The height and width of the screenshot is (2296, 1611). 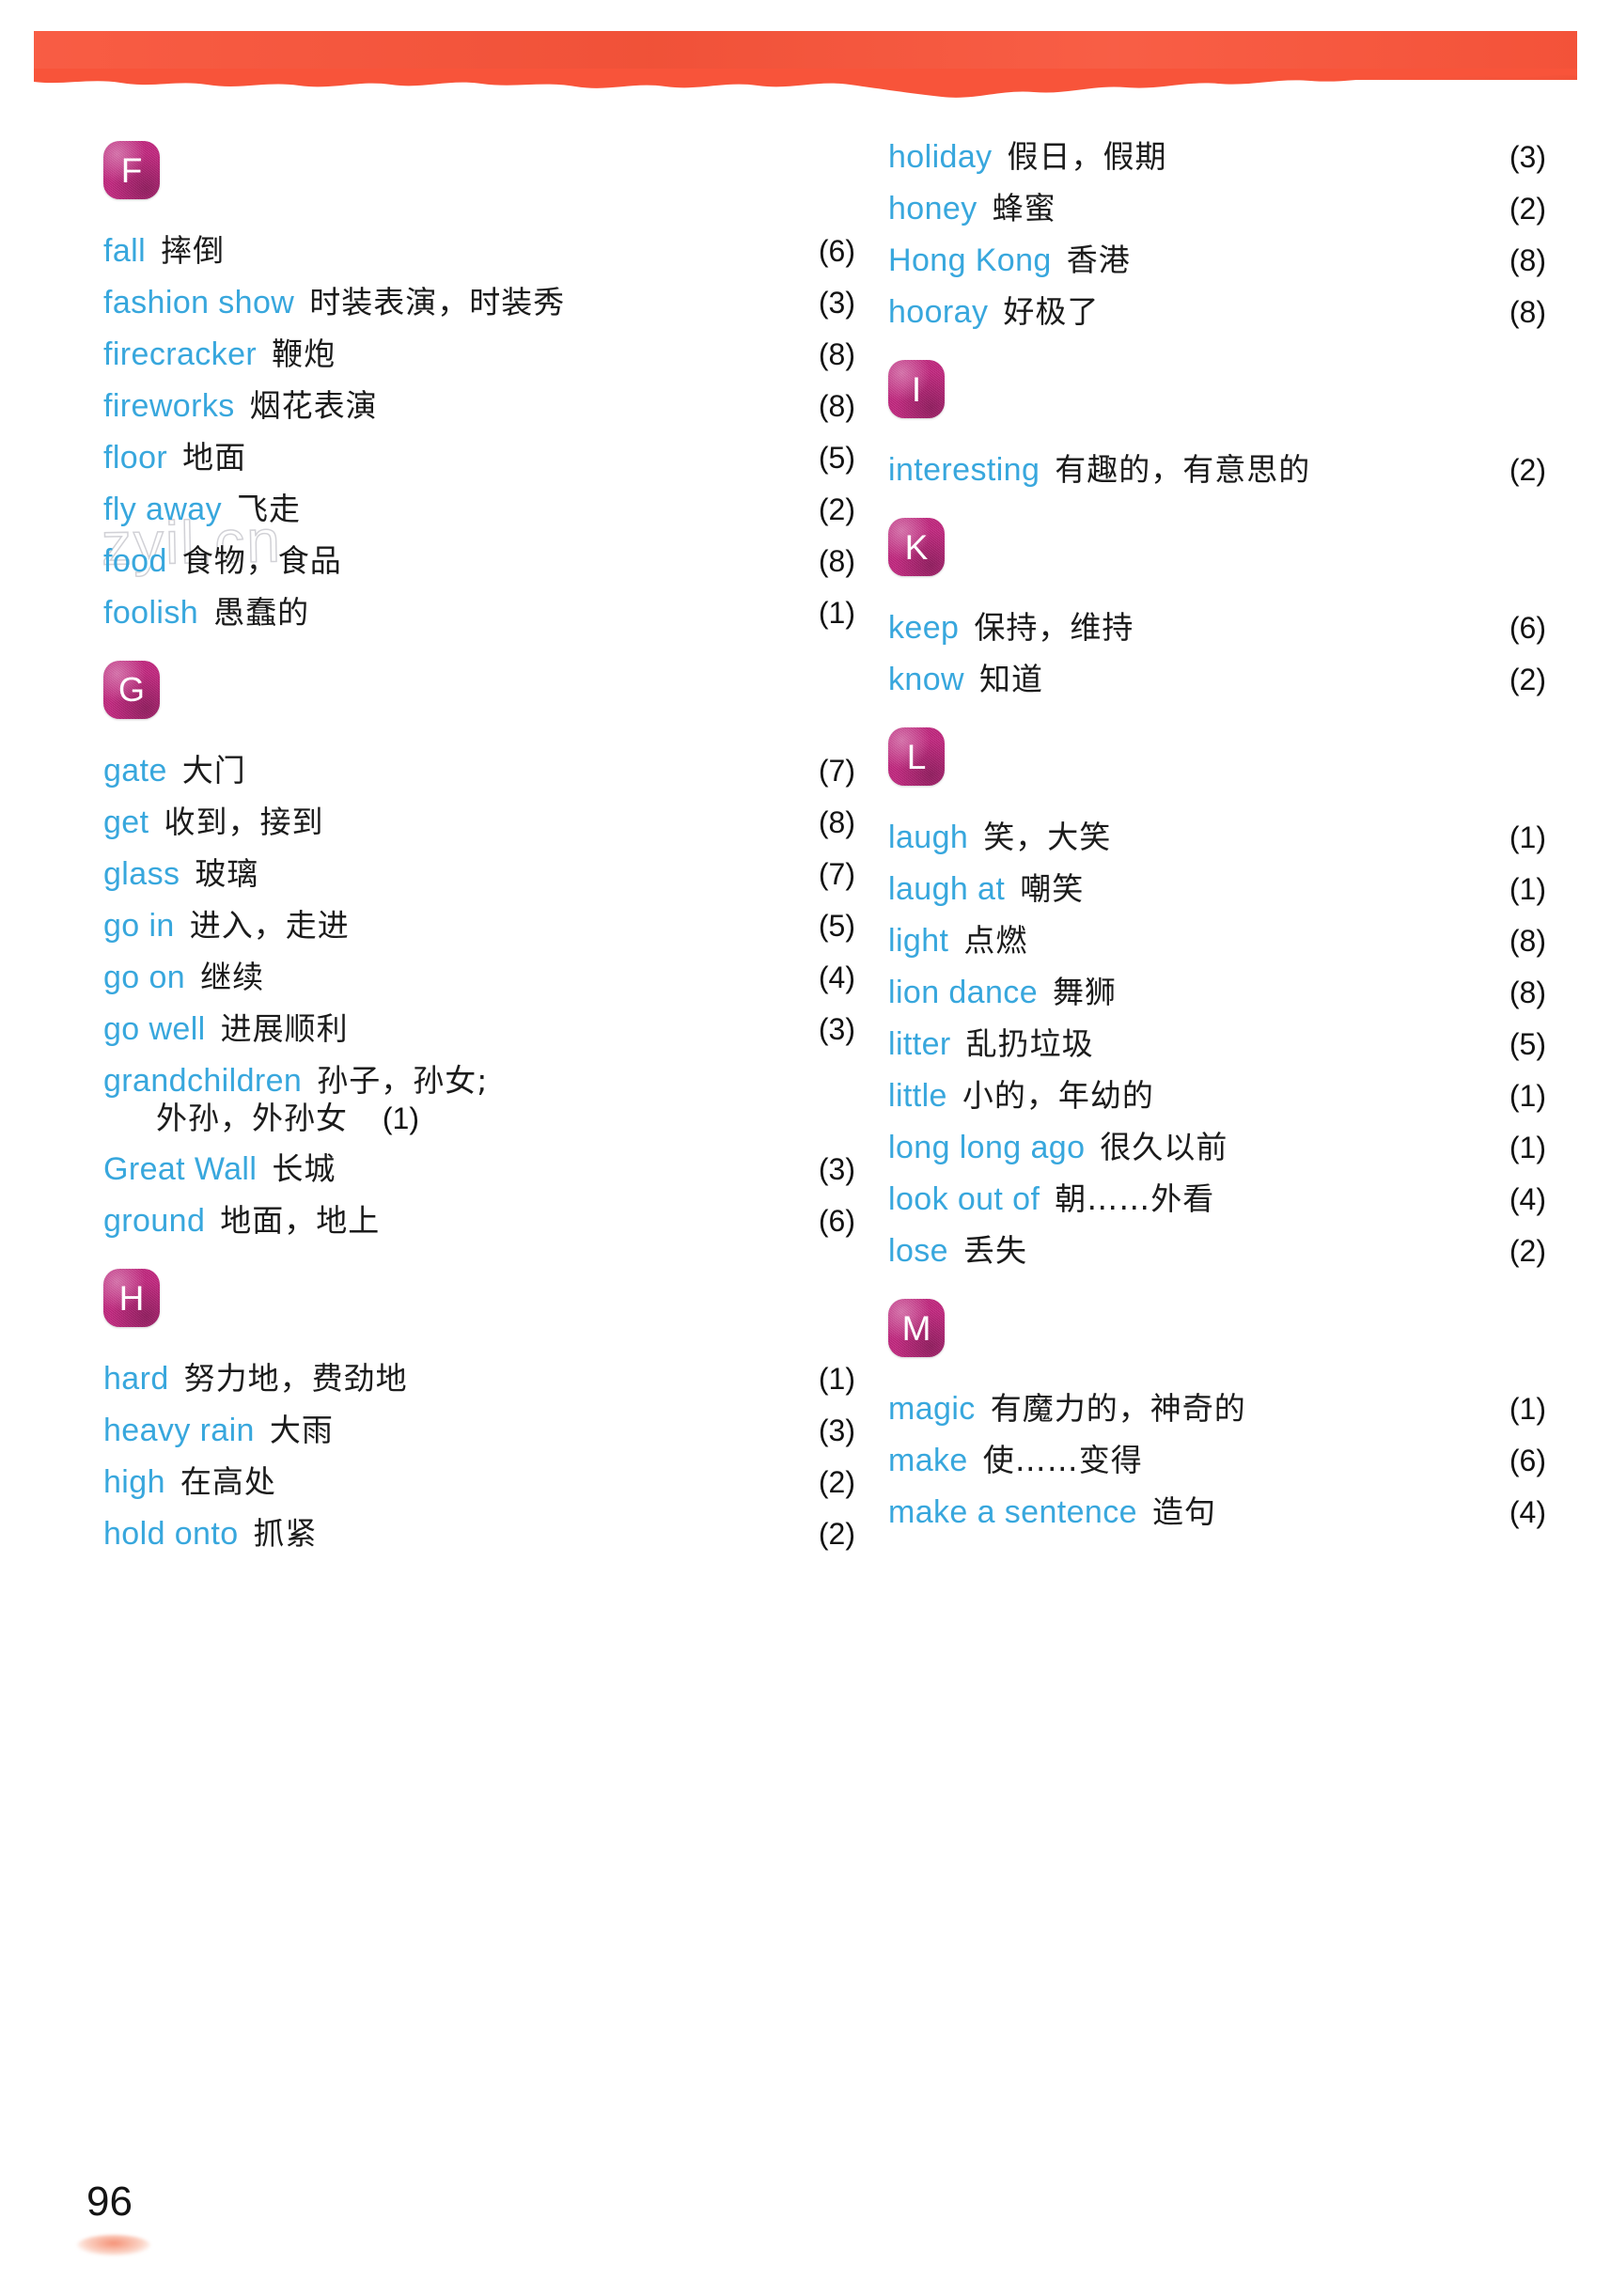 What do you see at coordinates (479, 1221) in the screenshot?
I see `glossary-entry: ground 地面，地上 (6)` at bounding box center [479, 1221].